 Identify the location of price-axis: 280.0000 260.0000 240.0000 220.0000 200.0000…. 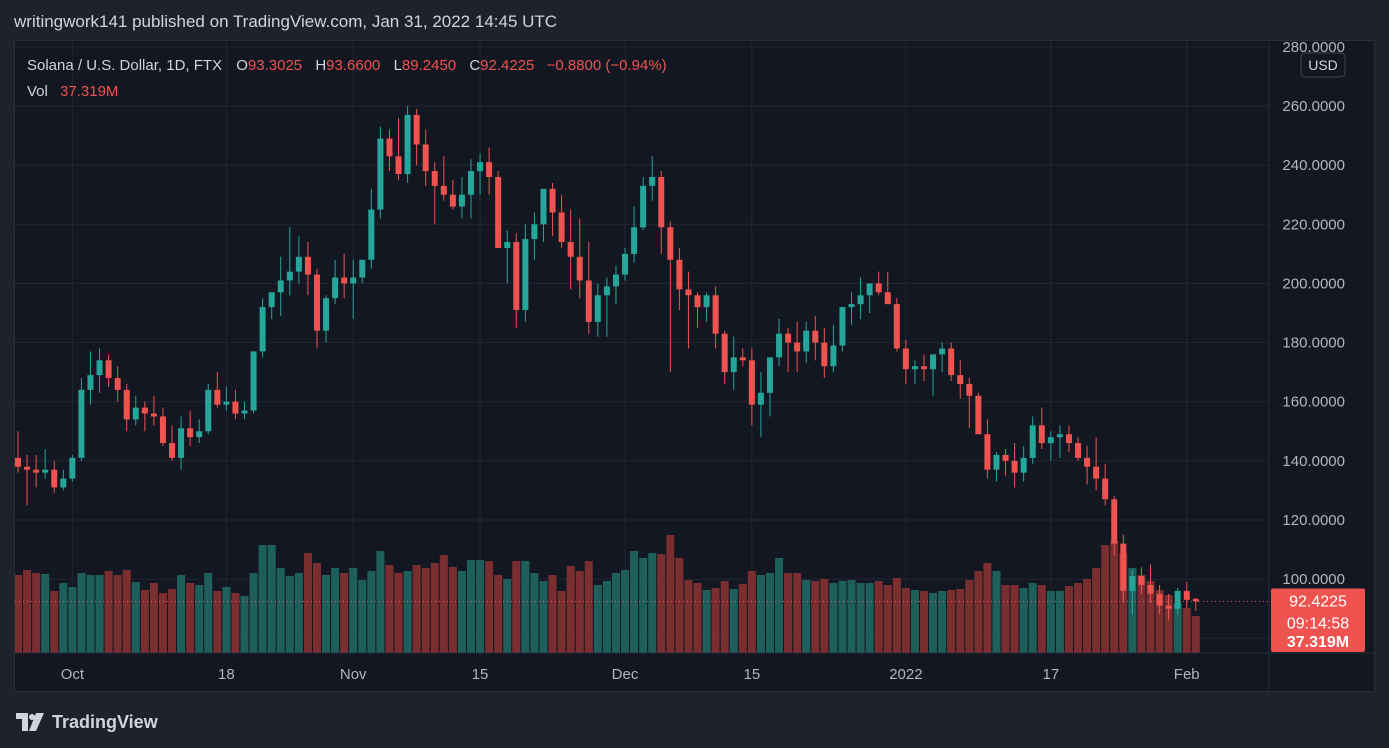
(1313, 344).